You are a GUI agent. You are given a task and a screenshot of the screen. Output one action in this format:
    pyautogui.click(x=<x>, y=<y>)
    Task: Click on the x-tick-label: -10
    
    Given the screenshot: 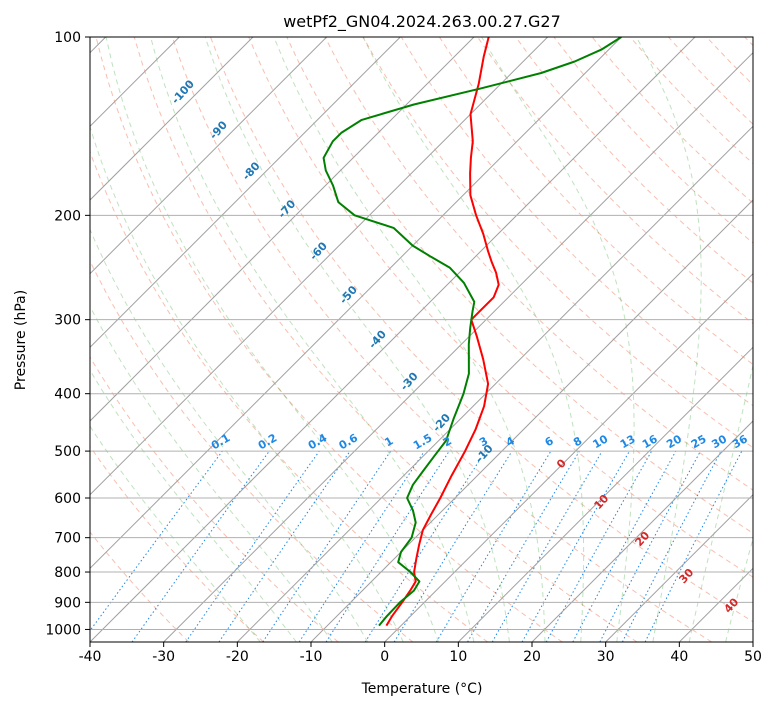 What is the action you would take?
    pyautogui.click(x=311, y=657)
    